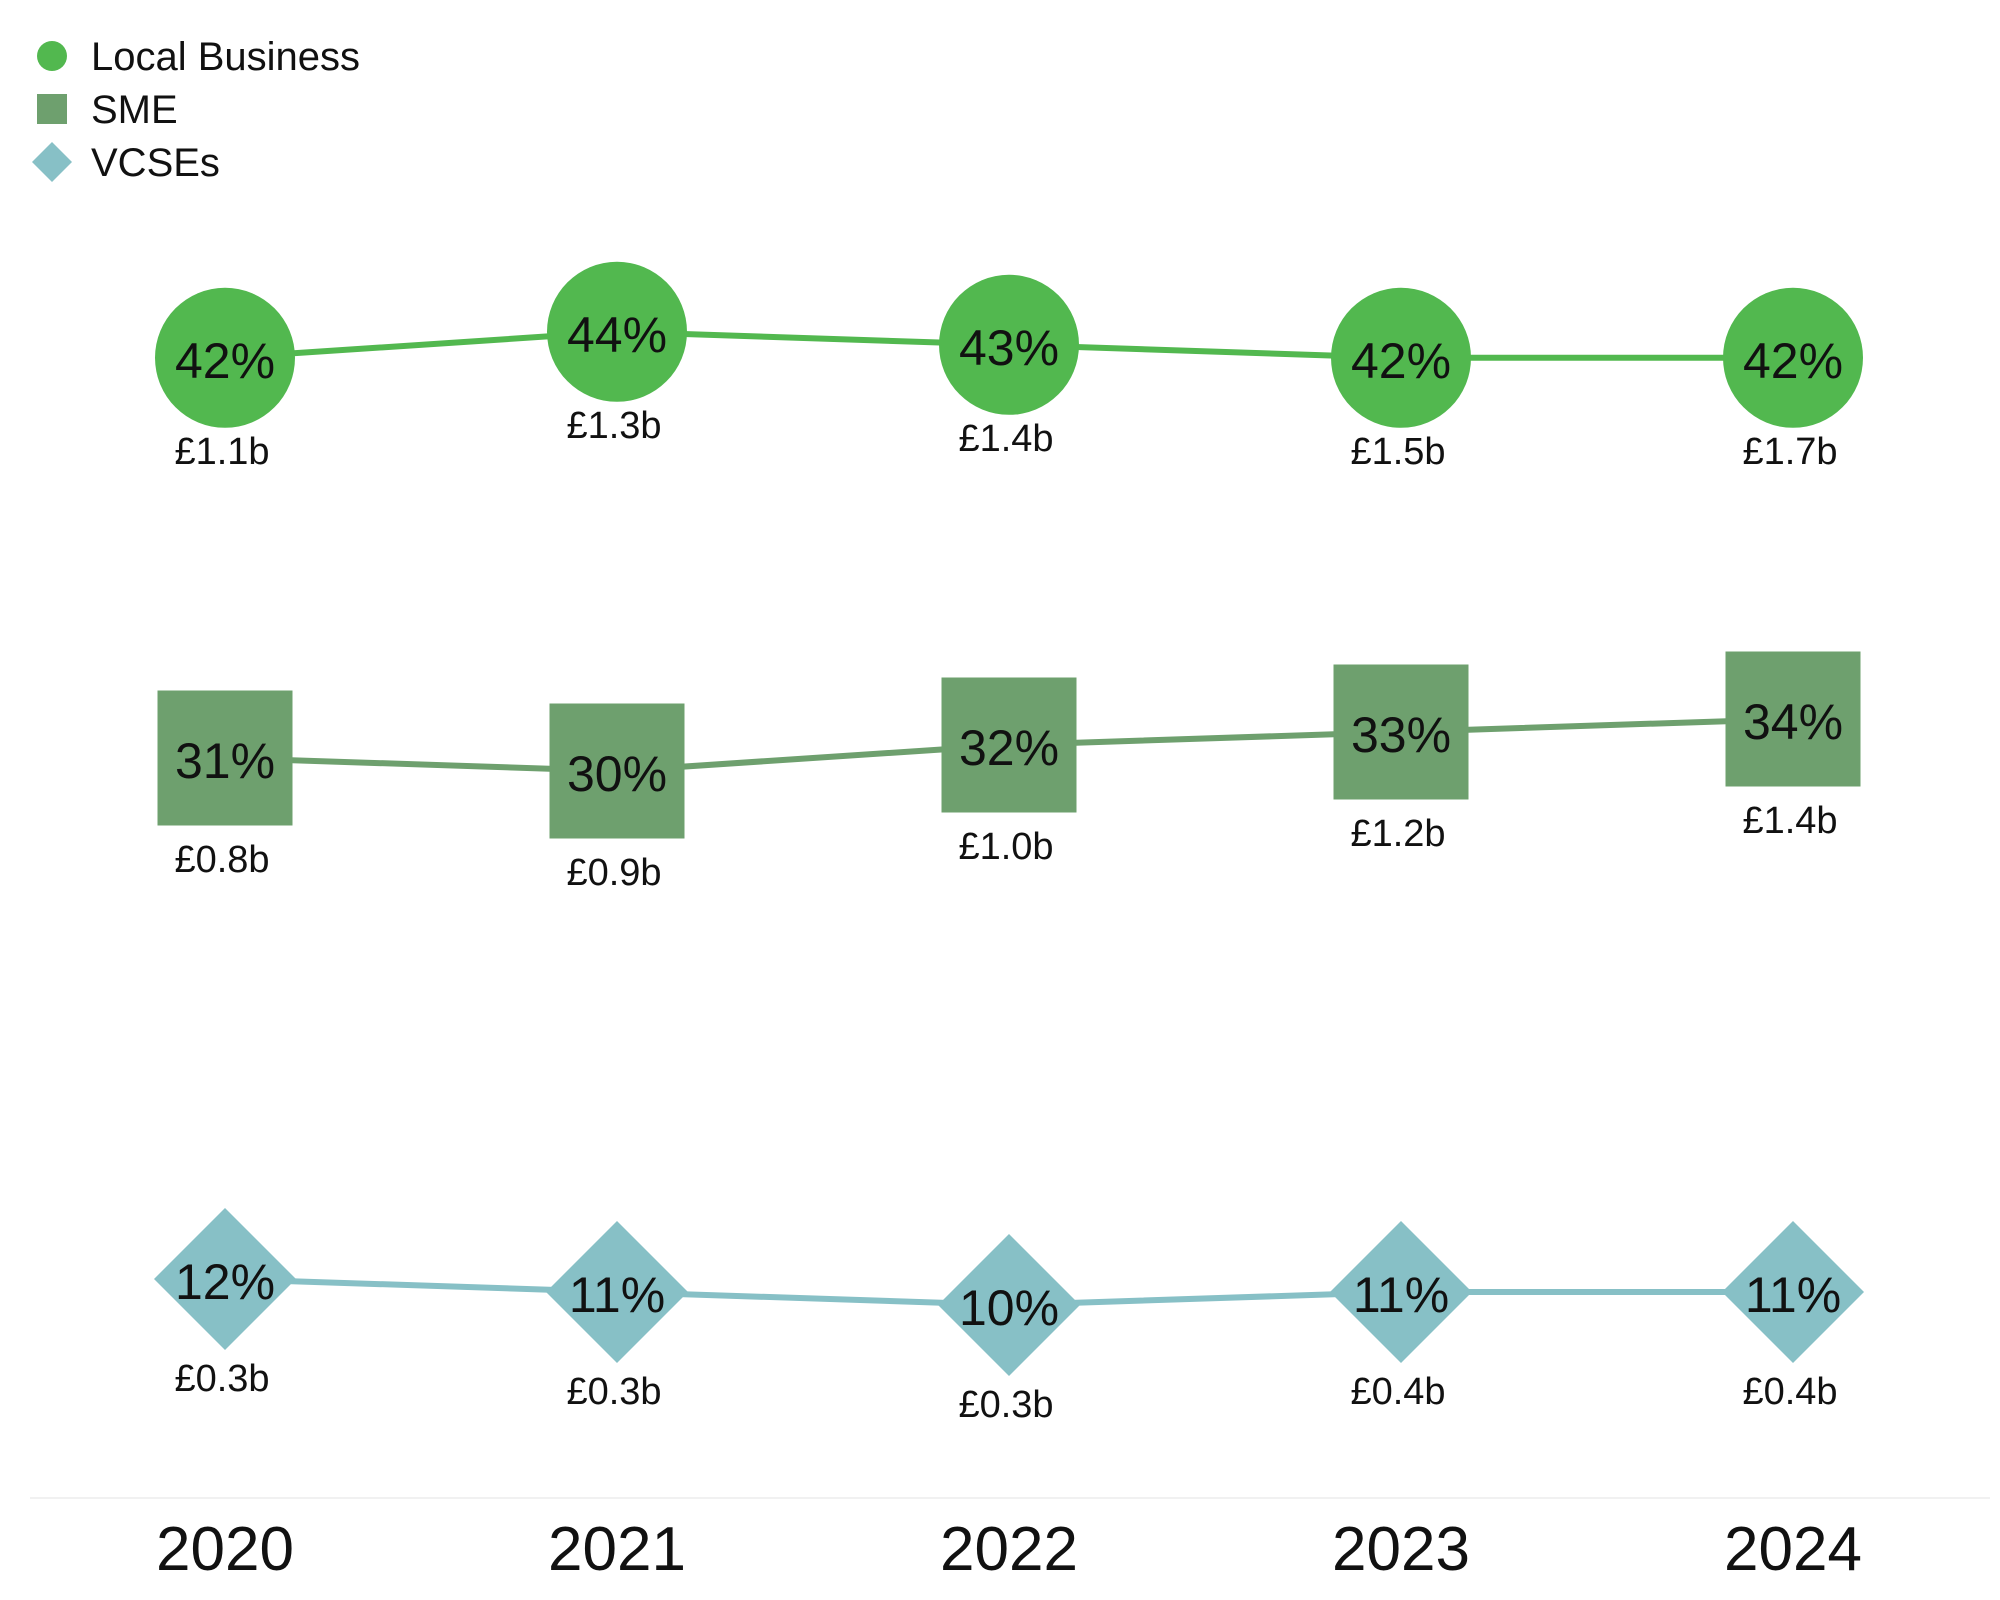  What do you see at coordinates (1397, 452) in the screenshot?
I see `amount-label: £1.5b` at bounding box center [1397, 452].